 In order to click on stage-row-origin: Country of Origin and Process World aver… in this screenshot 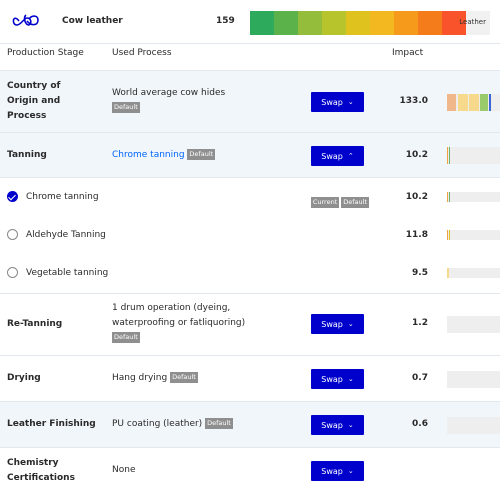, I will do `click(250, 102)`.